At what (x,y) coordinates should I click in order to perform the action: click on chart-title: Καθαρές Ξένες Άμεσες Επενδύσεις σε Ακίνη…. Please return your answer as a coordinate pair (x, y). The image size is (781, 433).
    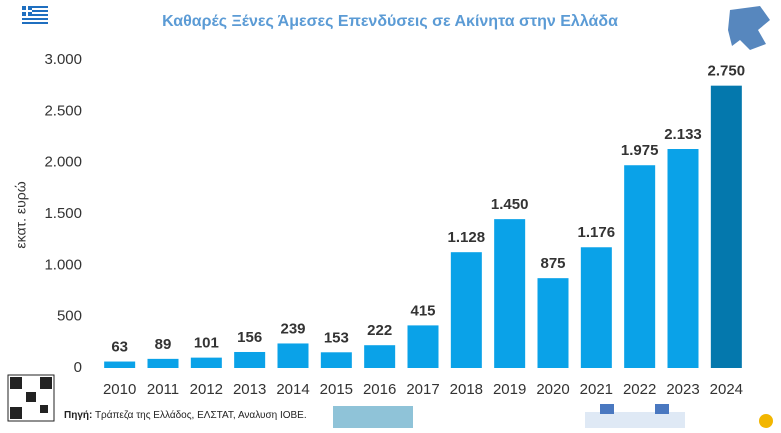
    Looking at the image, I should click on (390, 21).